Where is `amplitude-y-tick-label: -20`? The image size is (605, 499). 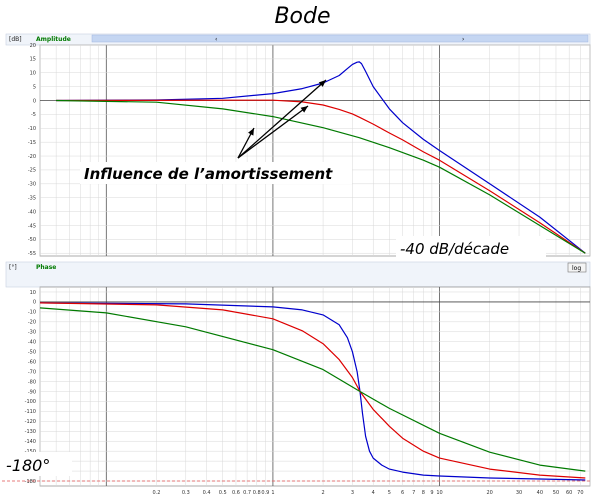
amplitude-y-tick-label: -20 is located at coordinates (32, 157).